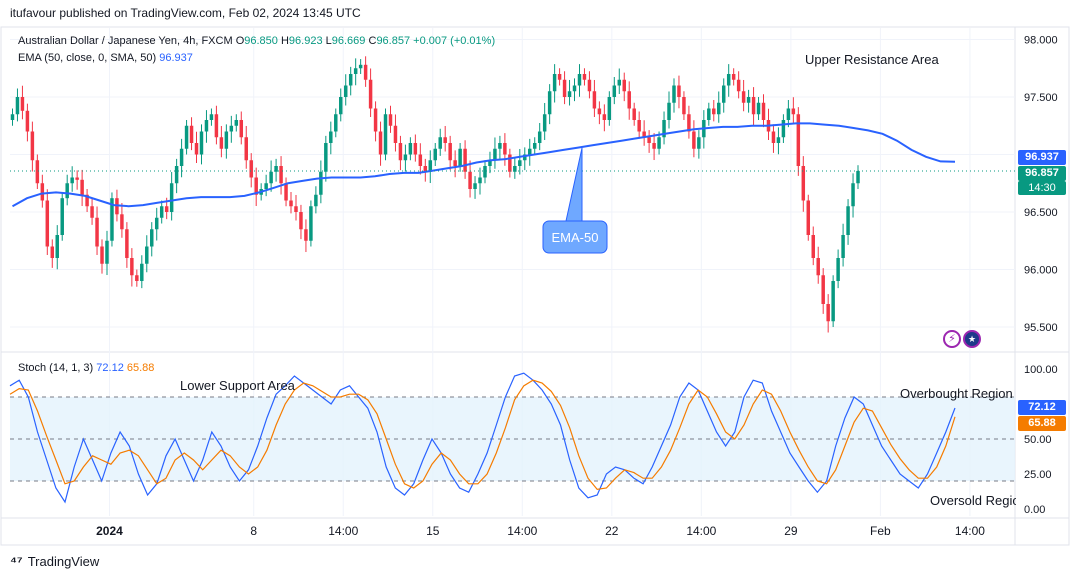 The image size is (1080, 579). Describe the element at coordinates (1042, 407) in the screenshot. I see `stoch-k-tag: 72.12` at that location.